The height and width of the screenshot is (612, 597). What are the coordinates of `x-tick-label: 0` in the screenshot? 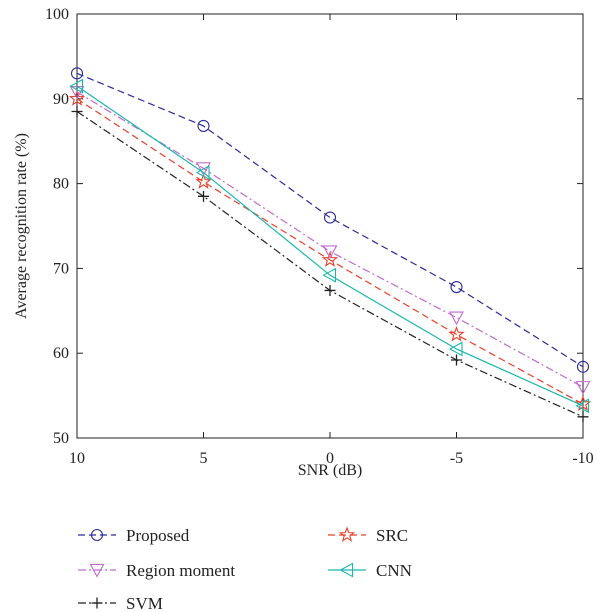 It's located at (330, 458).